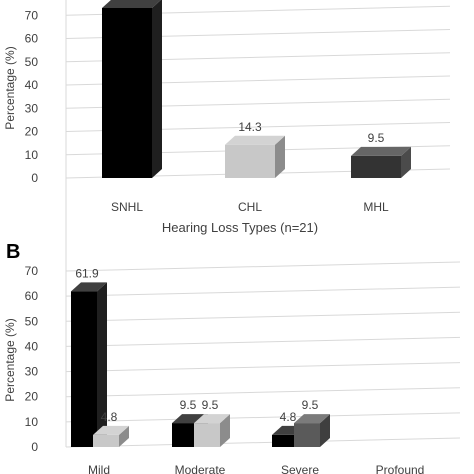 This screenshot has width=474, height=474. What do you see at coordinates (87, 273) in the screenshot?
I see `panel-b-data-label: 61.9` at bounding box center [87, 273].